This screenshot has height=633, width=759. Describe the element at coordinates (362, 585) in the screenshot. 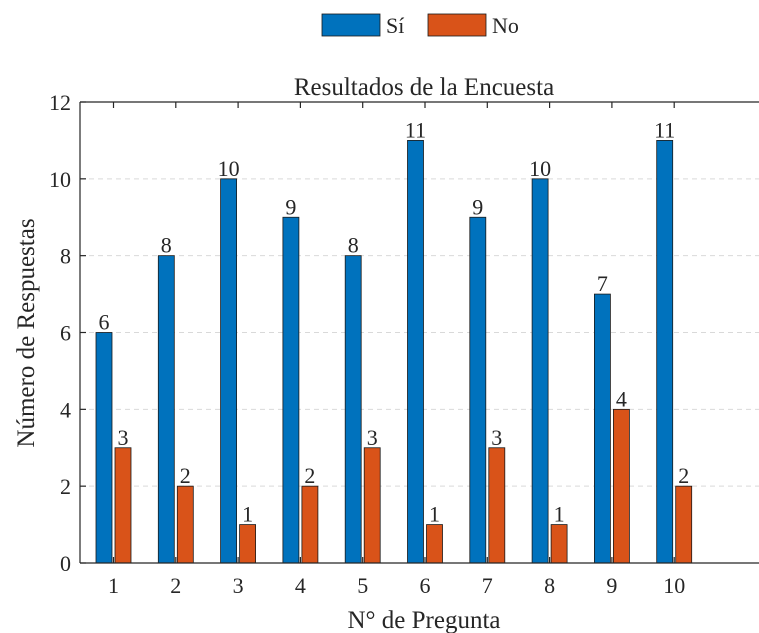

I see `x-tick-label: 5` at that location.